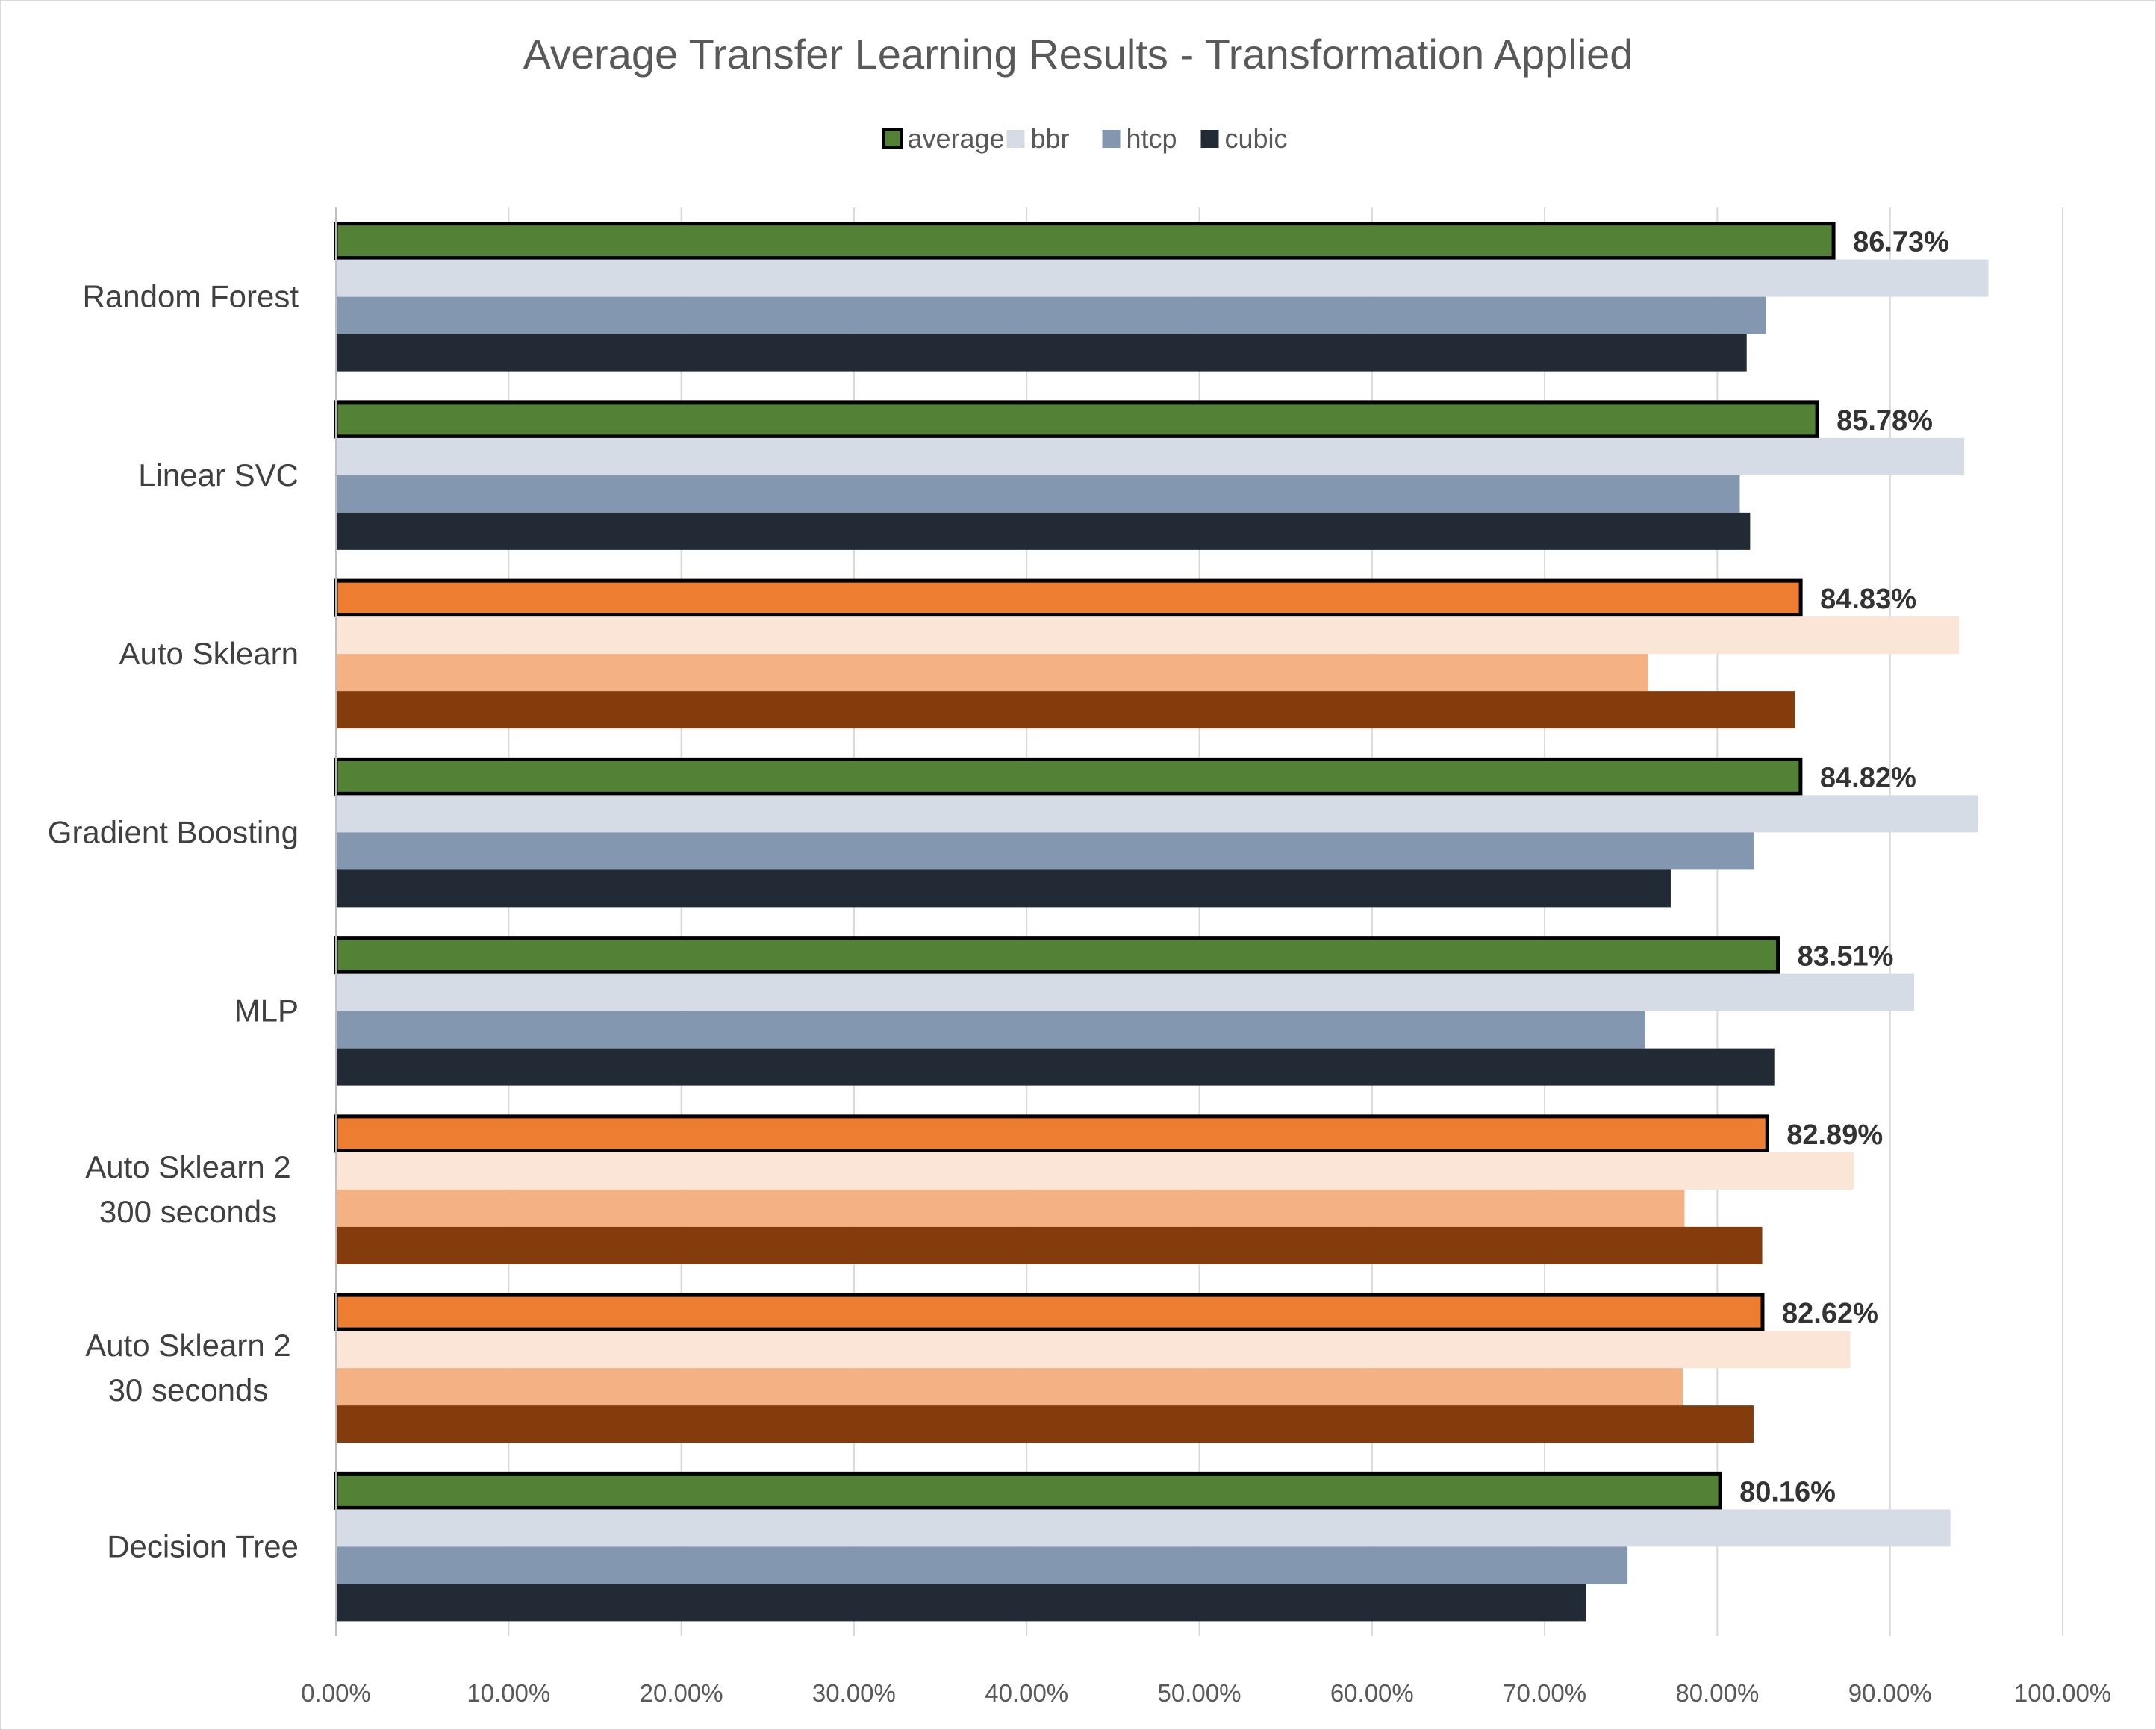 The width and height of the screenshot is (2156, 1730). Describe the element at coordinates (956, 138) in the screenshot. I see `legend-label-average: average` at that location.